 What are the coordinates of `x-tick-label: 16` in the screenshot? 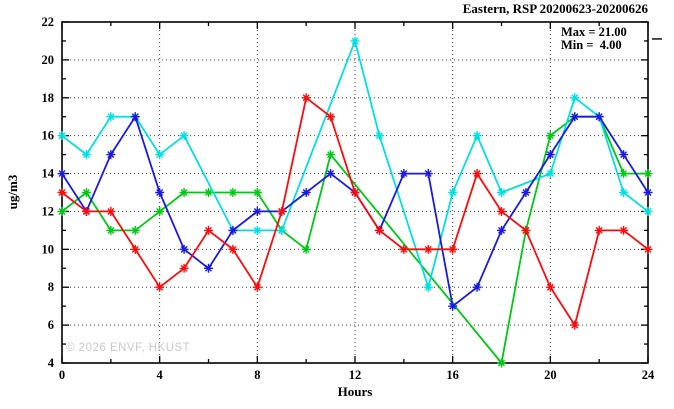 It's located at (452, 375).